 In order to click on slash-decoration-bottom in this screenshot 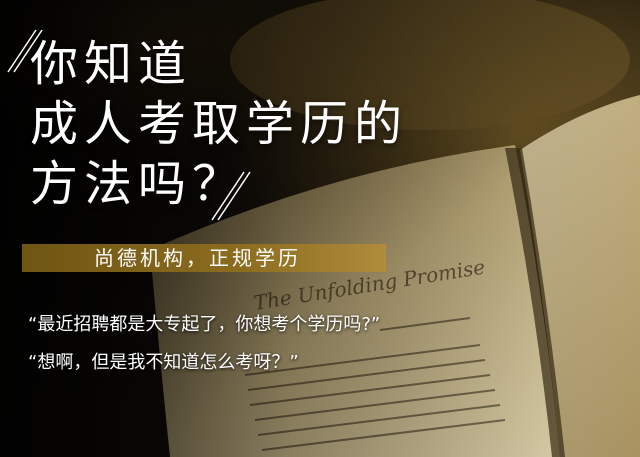, I will do `click(231, 196)`.